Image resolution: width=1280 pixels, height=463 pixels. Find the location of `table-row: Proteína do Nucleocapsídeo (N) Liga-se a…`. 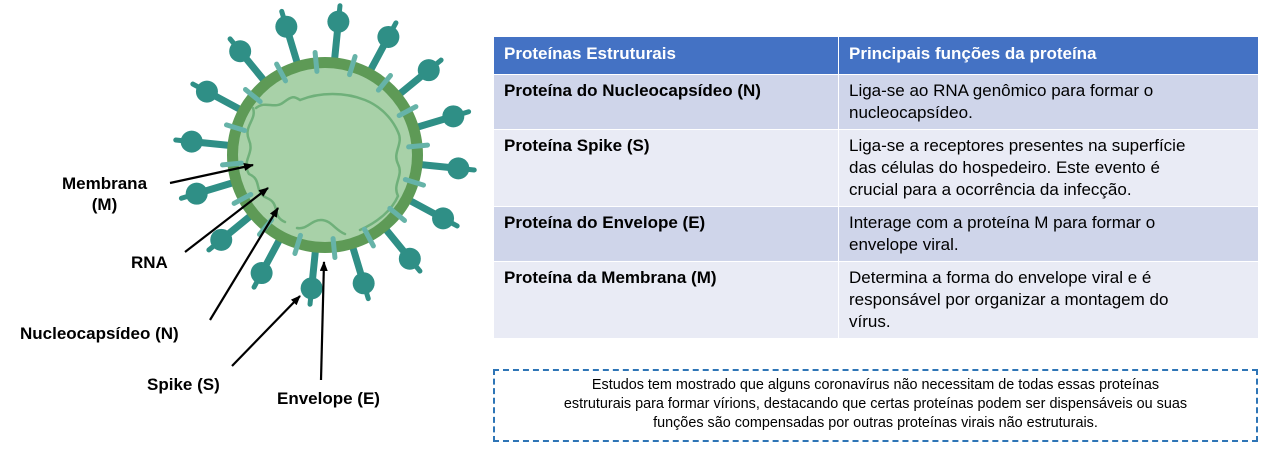

table-row: Proteína do Nucleocapsídeo (N) Liga-se a… is located at coordinates (876, 102).